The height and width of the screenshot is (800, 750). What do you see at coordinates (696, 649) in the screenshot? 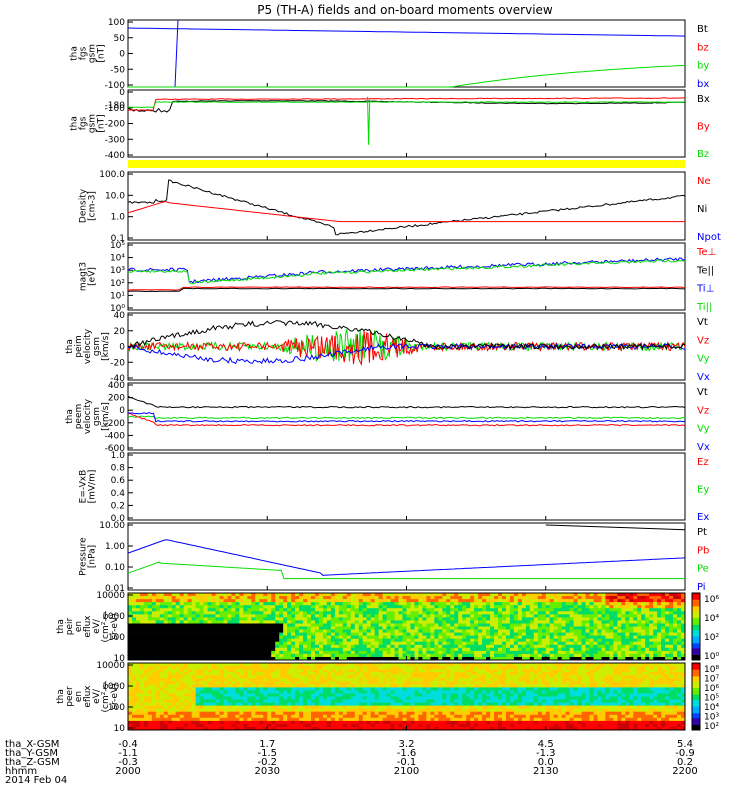
I see `colorbar-segment` at bounding box center [696, 649].